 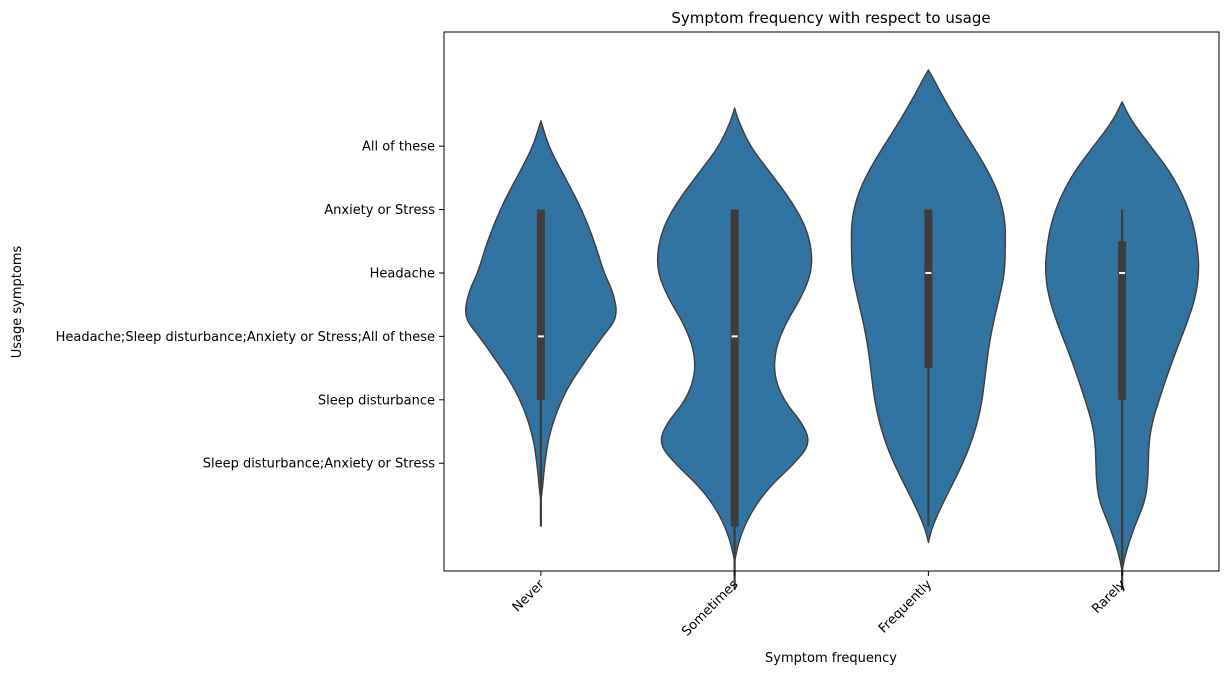 I want to click on y-tick-label: Headache, so click(x=402, y=273).